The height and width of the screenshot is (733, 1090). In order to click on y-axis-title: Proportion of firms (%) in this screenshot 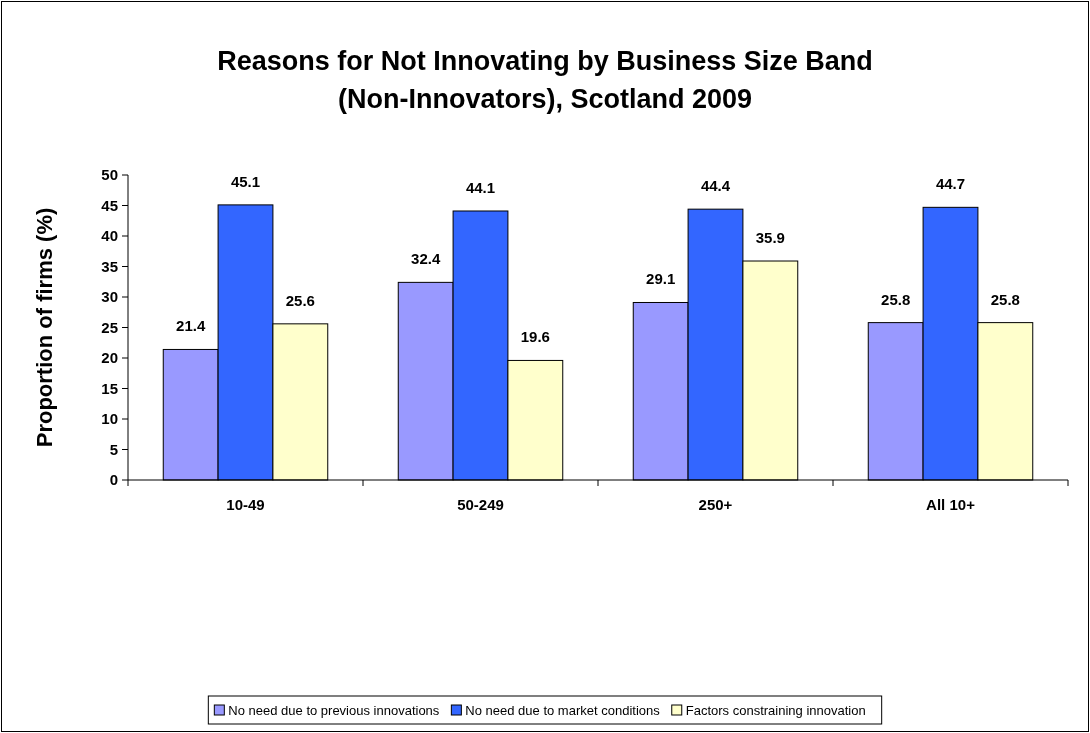, I will do `click(44, 327)`.